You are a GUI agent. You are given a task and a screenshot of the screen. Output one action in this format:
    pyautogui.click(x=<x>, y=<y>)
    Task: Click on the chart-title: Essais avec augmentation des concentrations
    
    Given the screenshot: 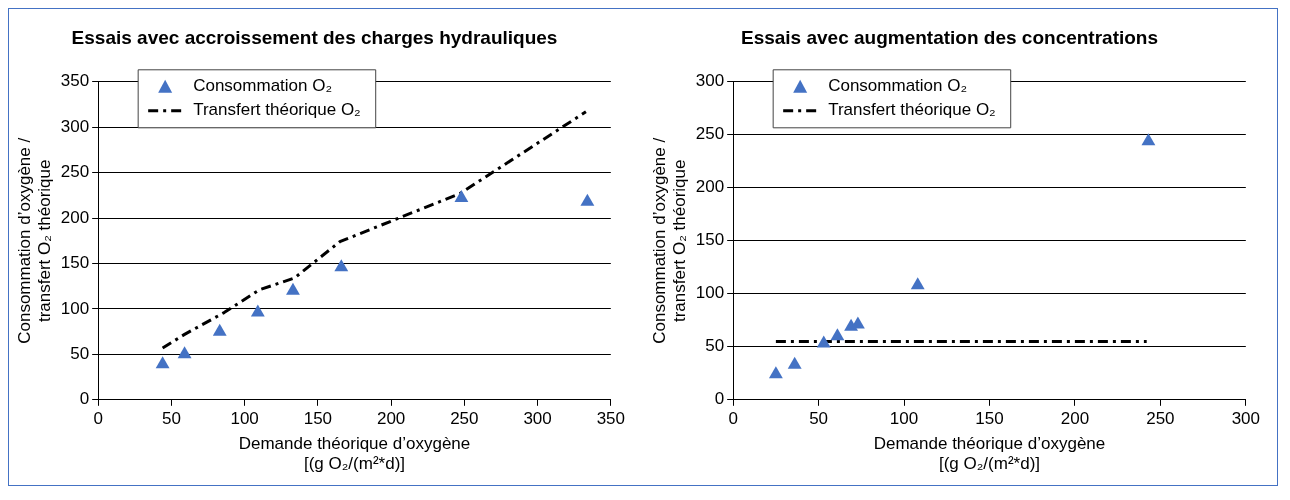 What is the action you would take?
    pyautogui.click(x=949, y=37)
    